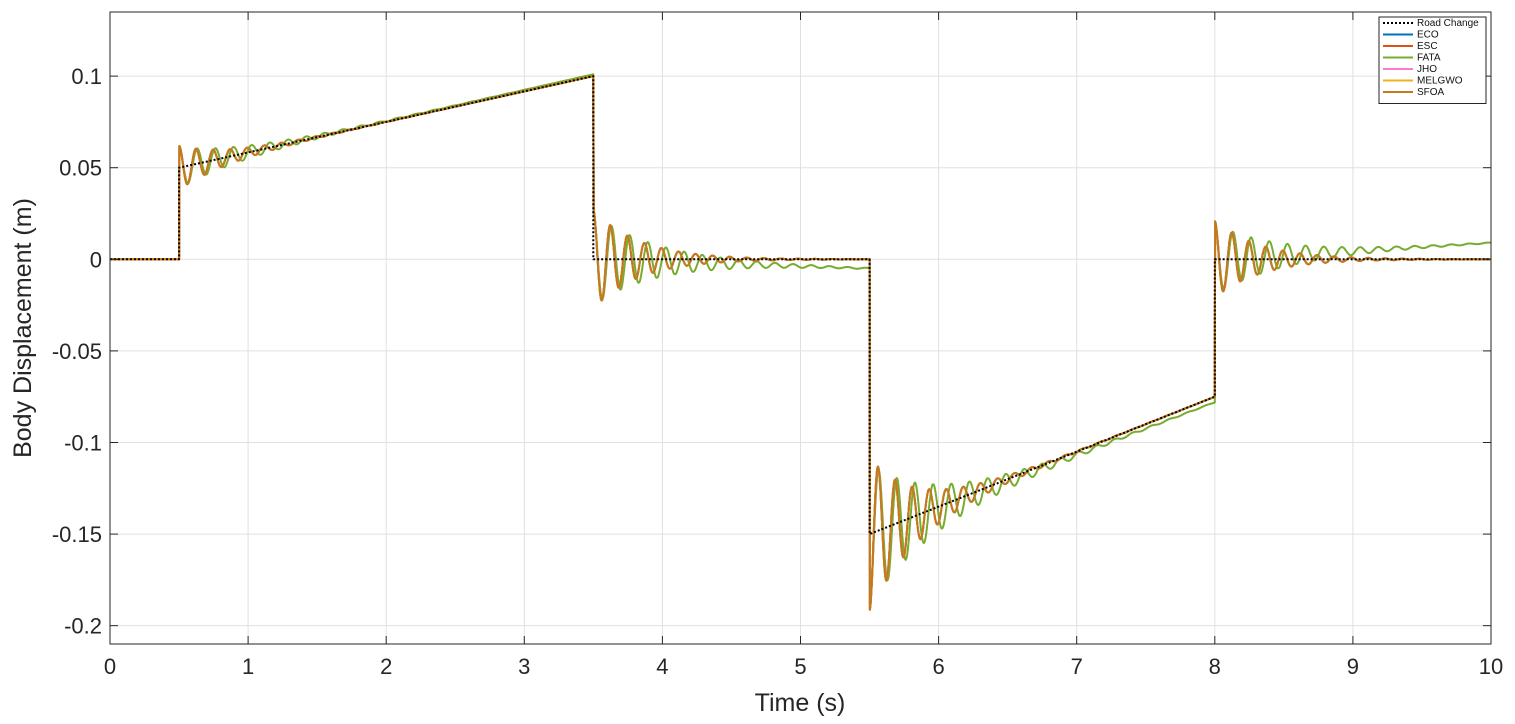  What do you see at coordinates (77, 534) in the screenshot?
I see `y-tick-label: -0.15` at bounding box center [77, 534].